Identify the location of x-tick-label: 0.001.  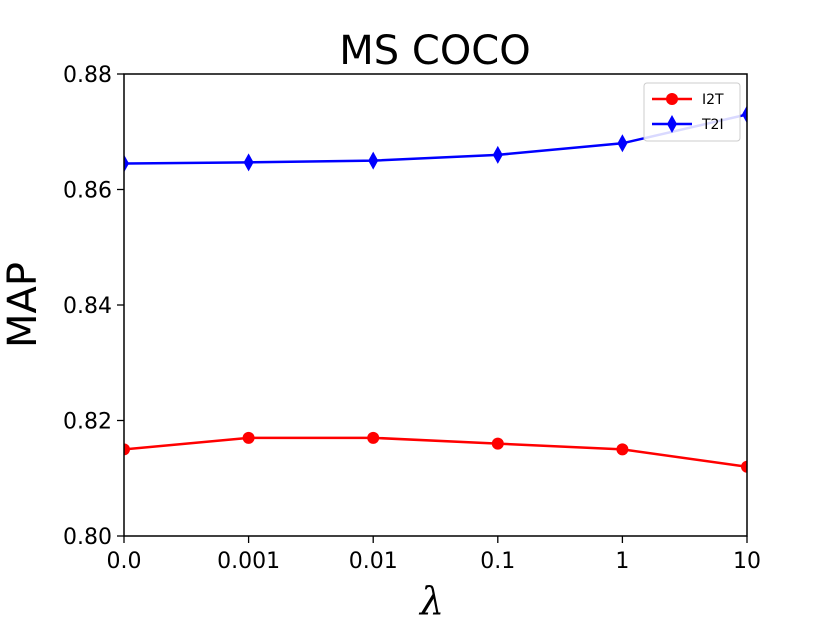
(248, 561).